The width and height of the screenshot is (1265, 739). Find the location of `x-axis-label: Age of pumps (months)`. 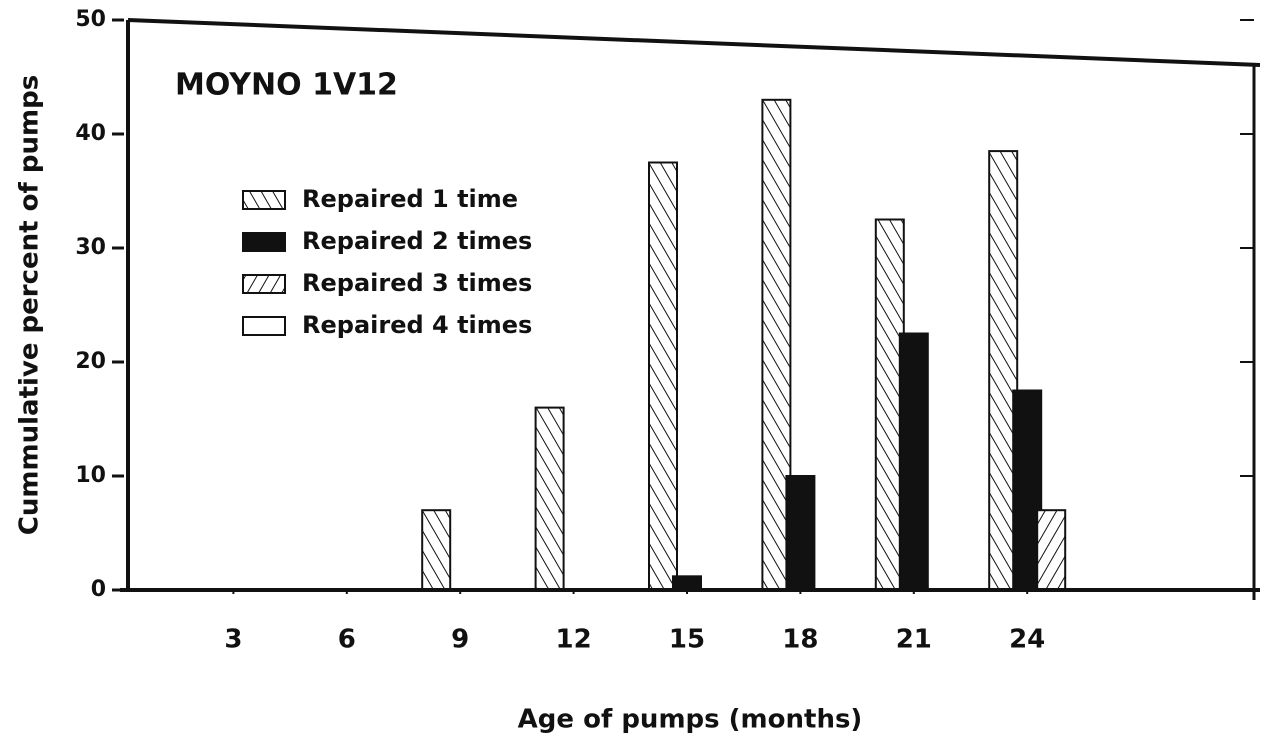

x-axis-label: Age of pumps (months) is located at coordinates (690, 720).